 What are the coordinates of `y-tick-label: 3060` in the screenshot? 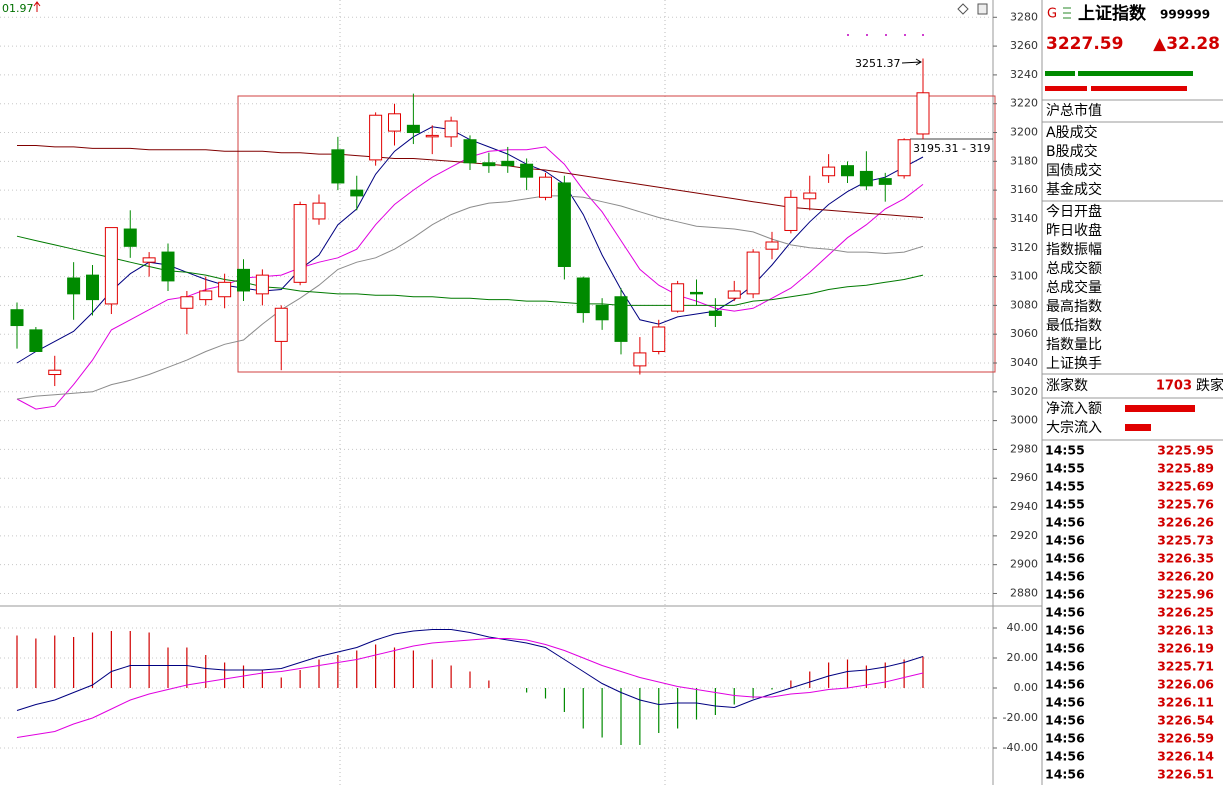 It's located at (1024, 333).